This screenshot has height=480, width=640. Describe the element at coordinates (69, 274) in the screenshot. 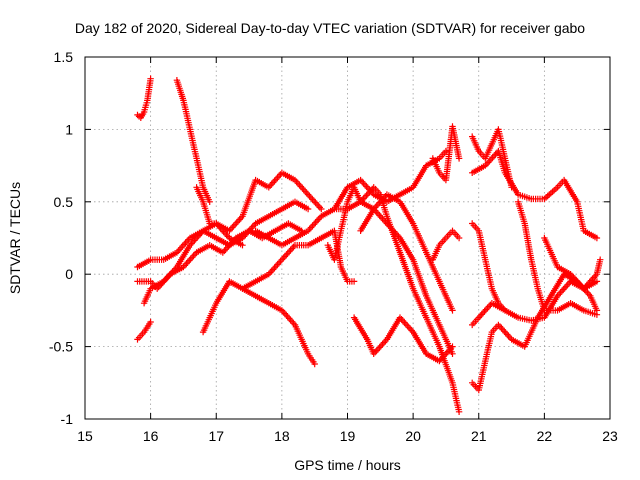

I see `y-tick-label: 0` at that location.